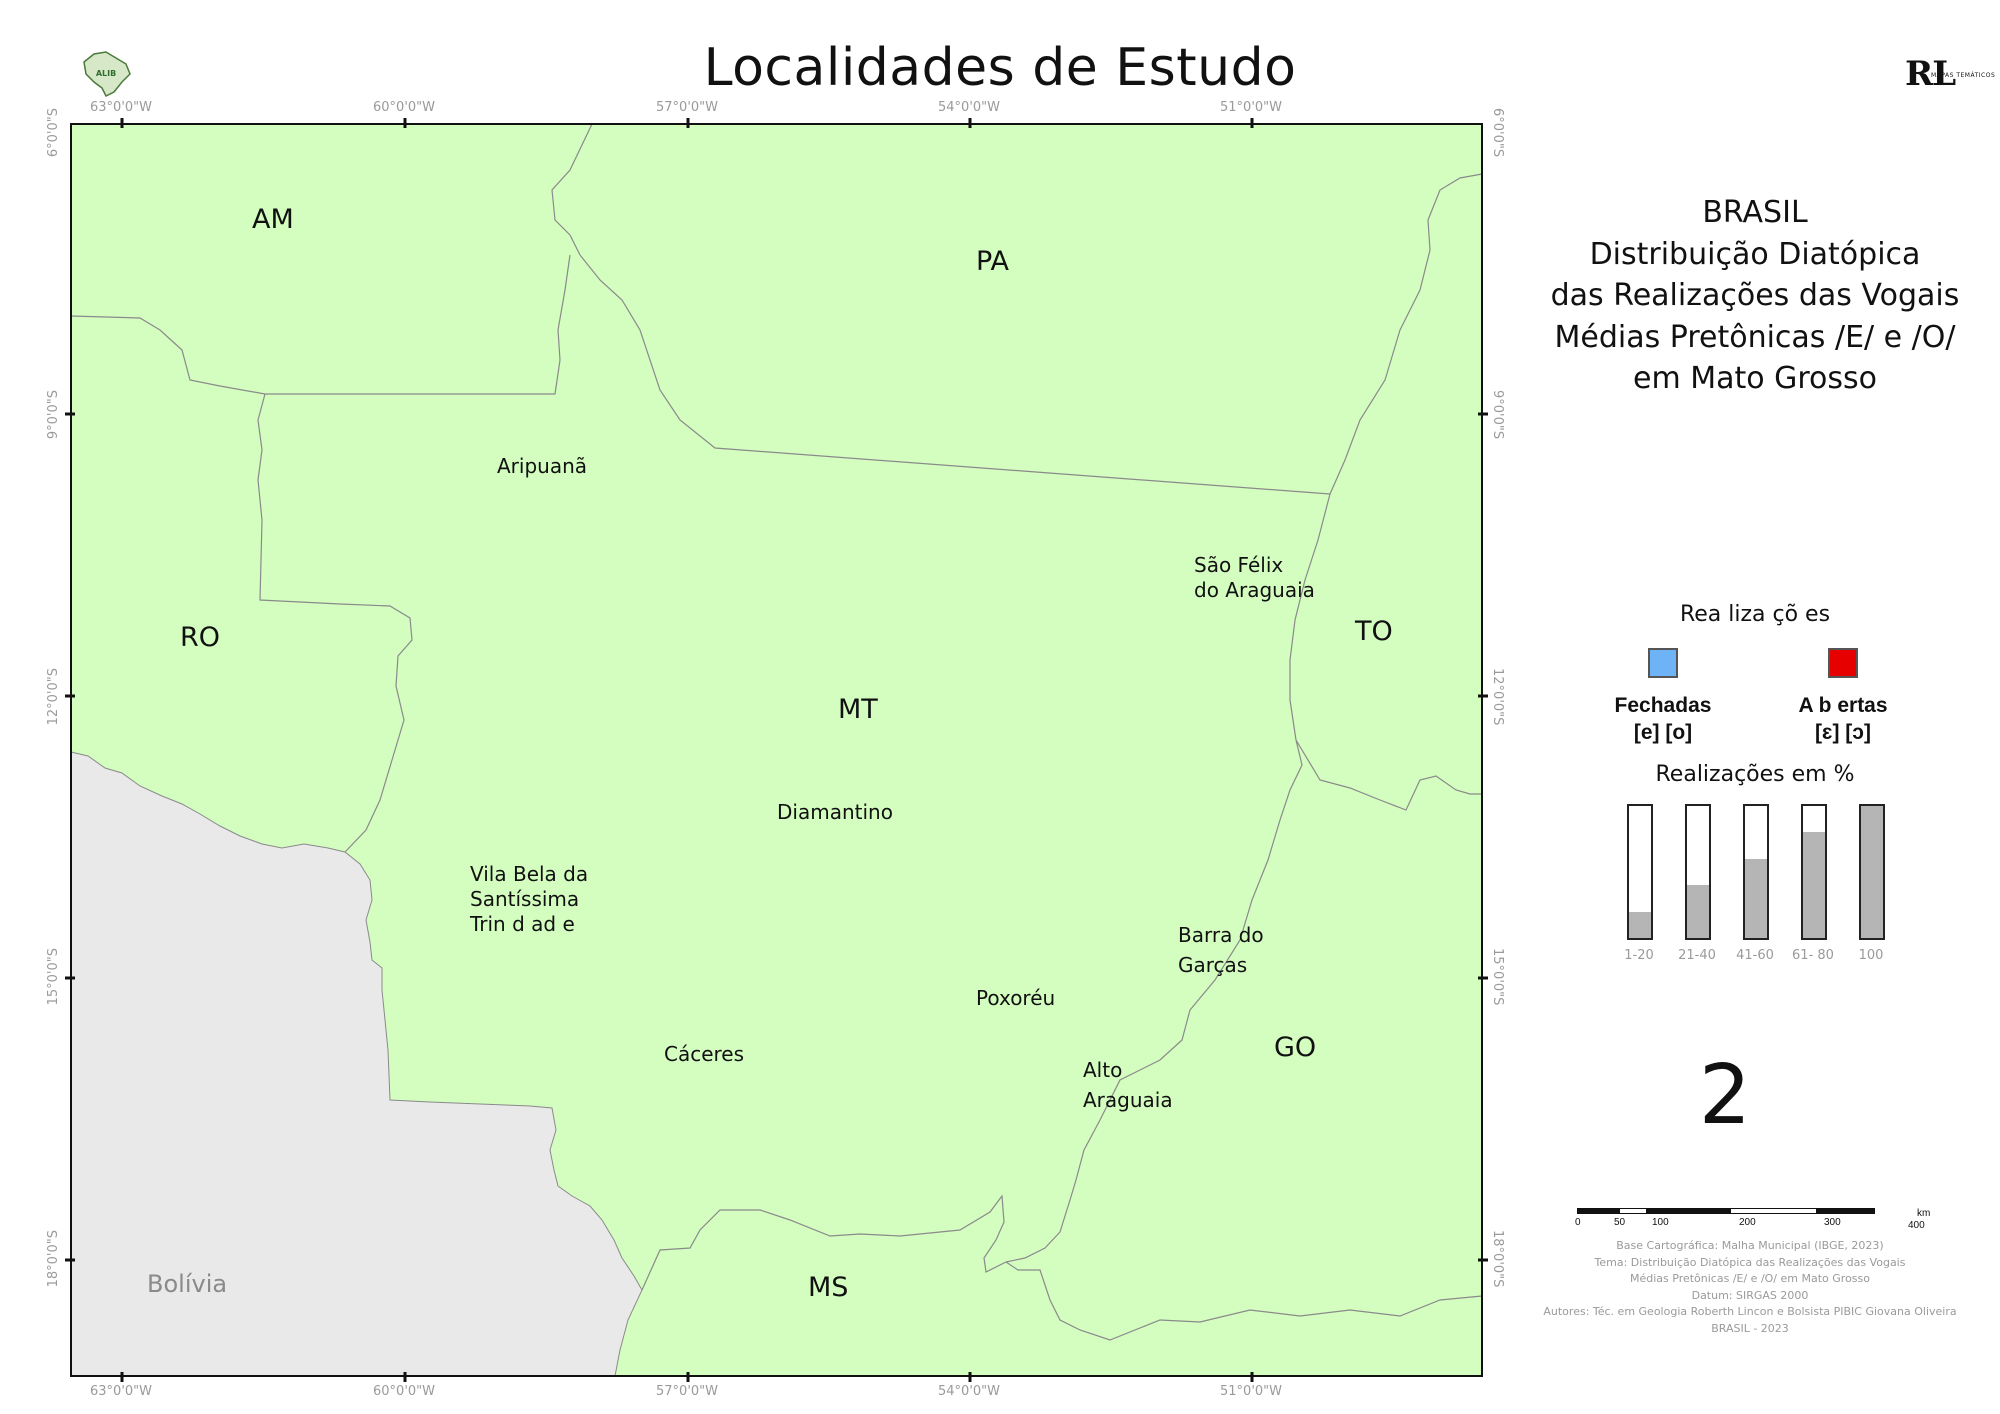 Image resolution: width=2000 pixels, height=1414 pixels. Describe the element at coordinates (1000, 68) in the screenshot. I see `page-title: Localidades de Estudo` at that location.